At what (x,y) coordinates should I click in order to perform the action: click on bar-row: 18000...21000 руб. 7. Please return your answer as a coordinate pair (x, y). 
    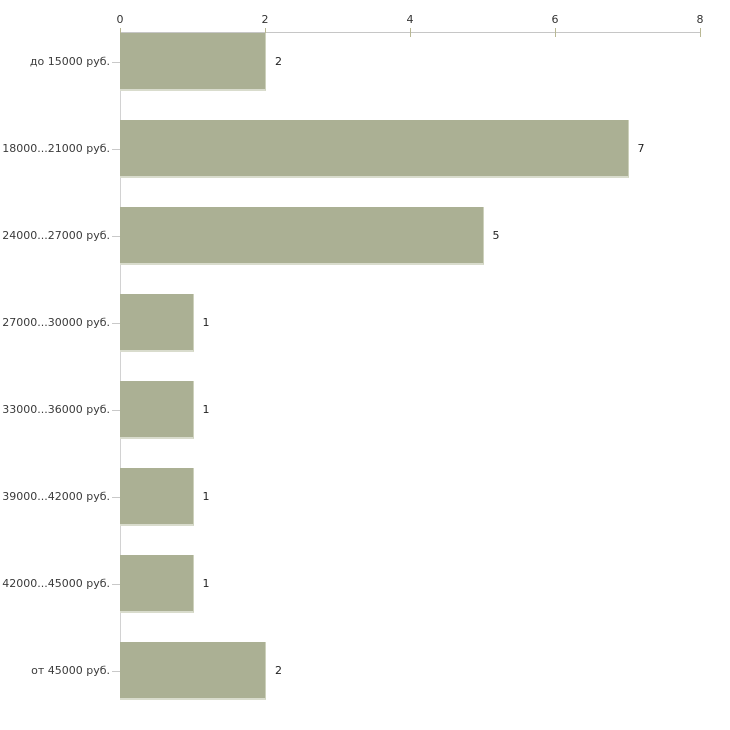
    Looking at the image, I should click on (365, 149).